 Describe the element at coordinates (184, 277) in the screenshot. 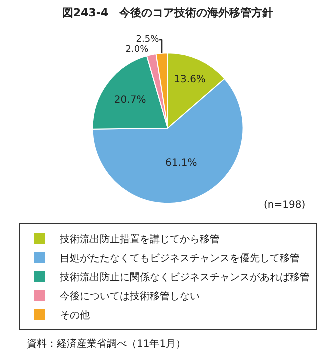

I see `legend-label: 技術流出防止に関係なくビジネスチャンスがあれば移管` at that location.